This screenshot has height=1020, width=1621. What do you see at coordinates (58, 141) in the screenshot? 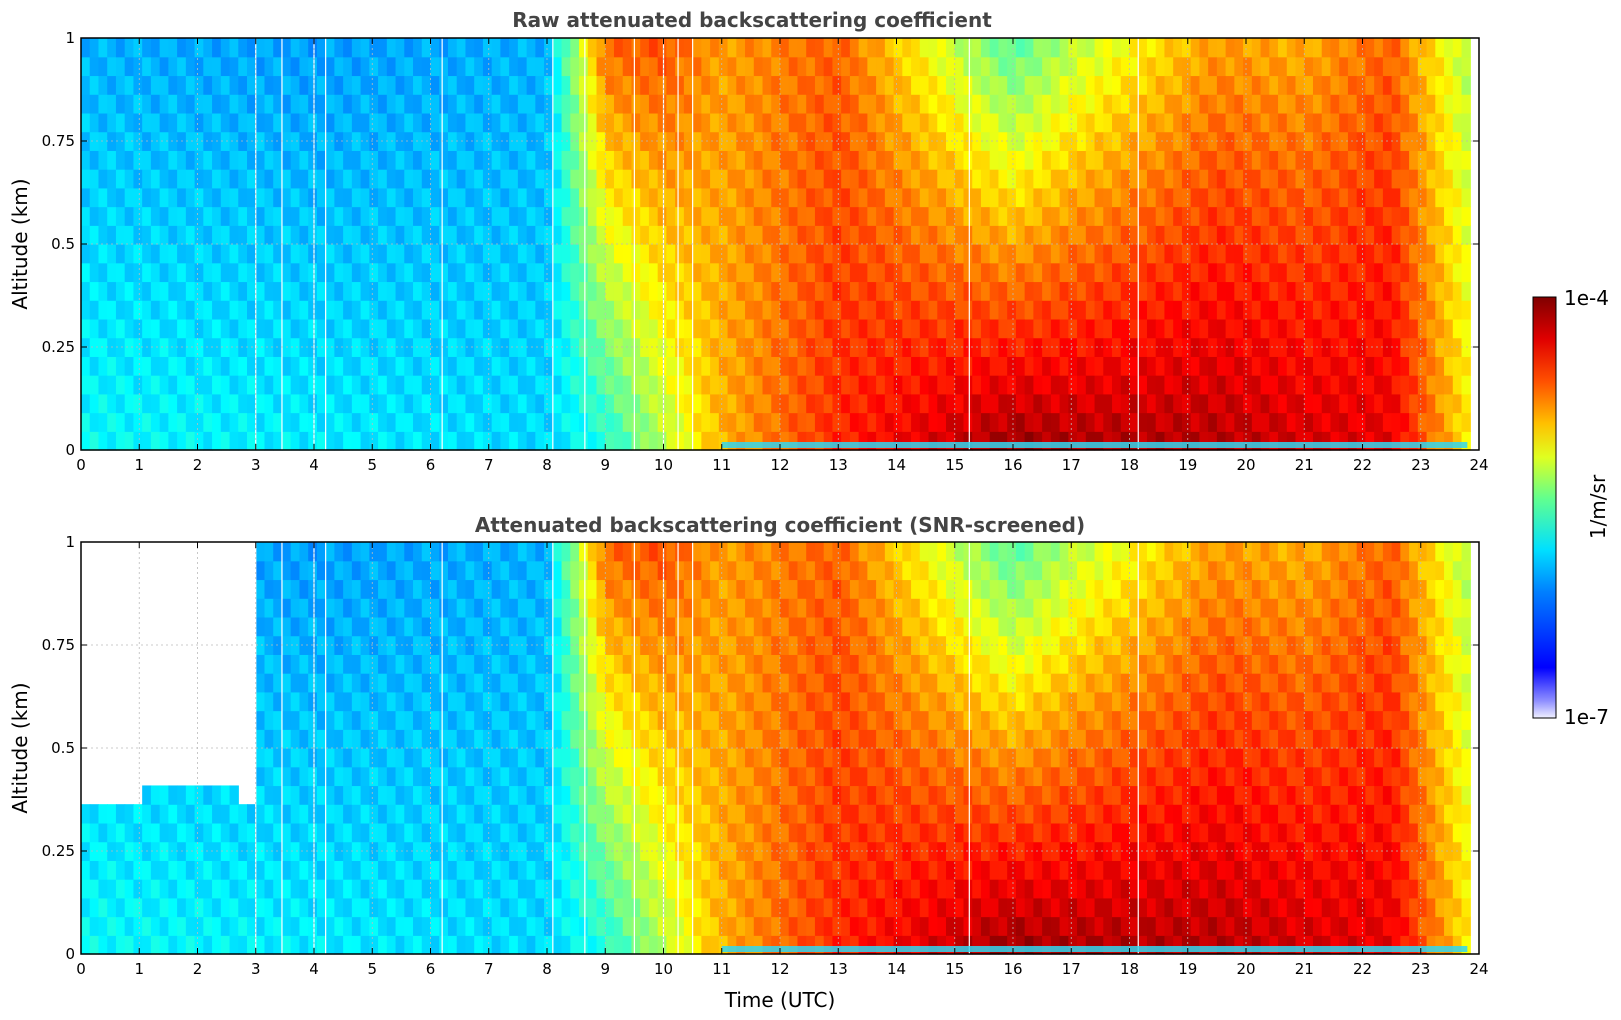
I see `y-tick-label: 0.75` at bounding box center [58, 141].